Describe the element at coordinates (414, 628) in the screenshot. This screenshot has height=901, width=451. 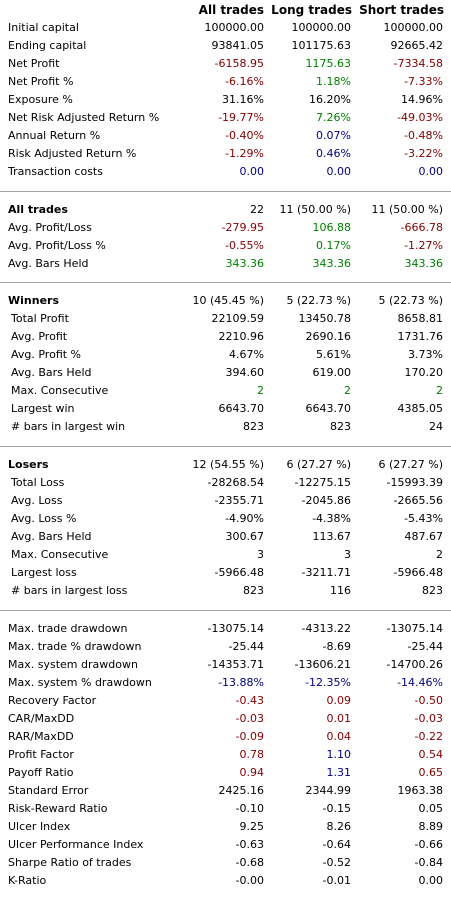
I see `short-trades-value: -13075.14` at that location.